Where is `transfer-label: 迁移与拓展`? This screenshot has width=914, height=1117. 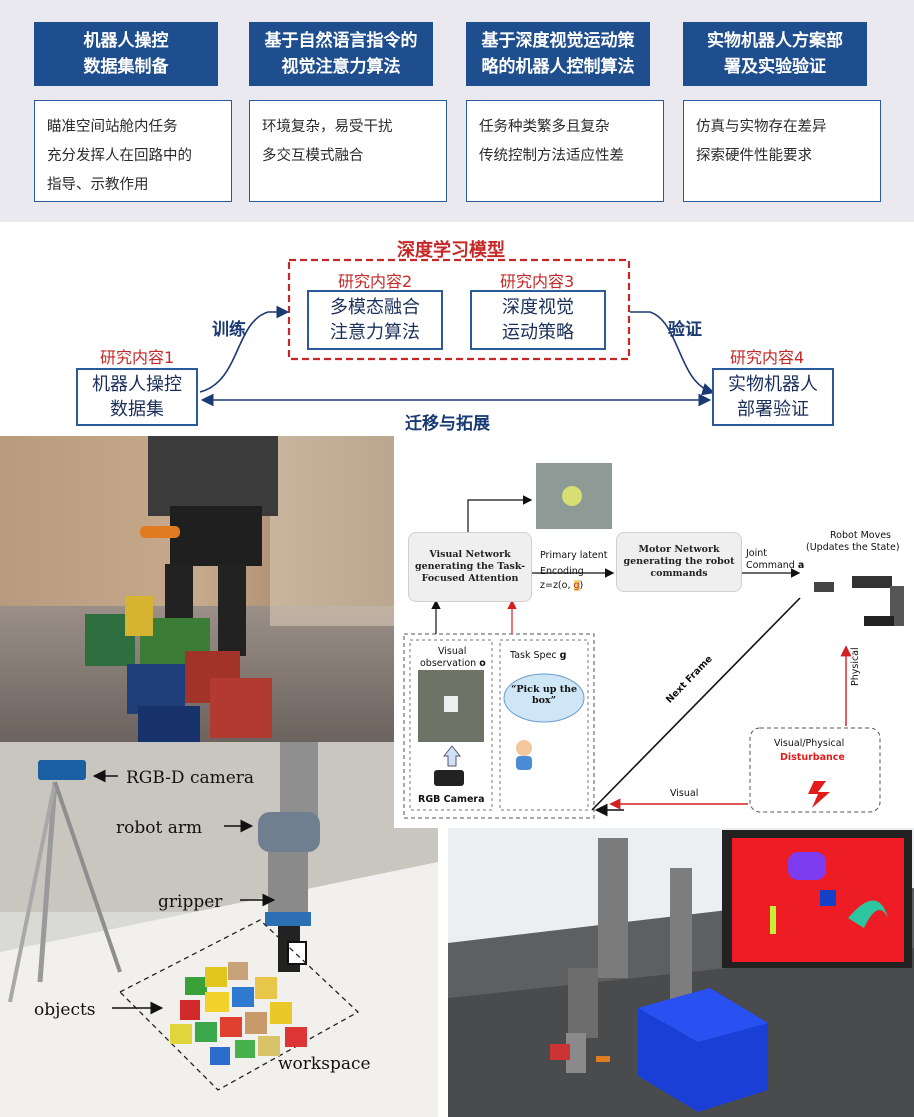
transfer-label: 迁移与拓展 is located at coordinates (447, 424).